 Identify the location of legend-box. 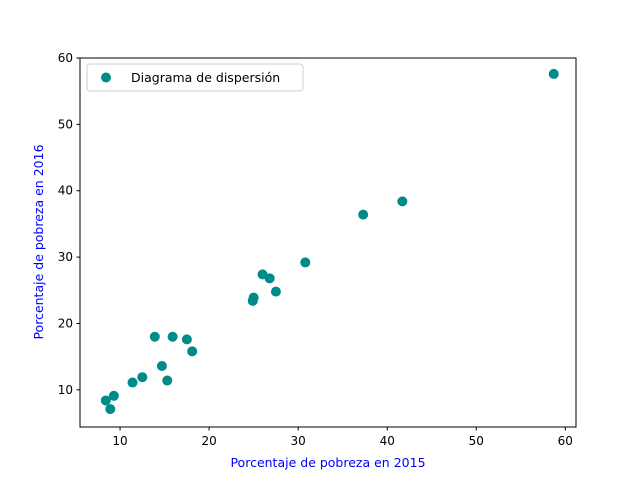
(195, 77).